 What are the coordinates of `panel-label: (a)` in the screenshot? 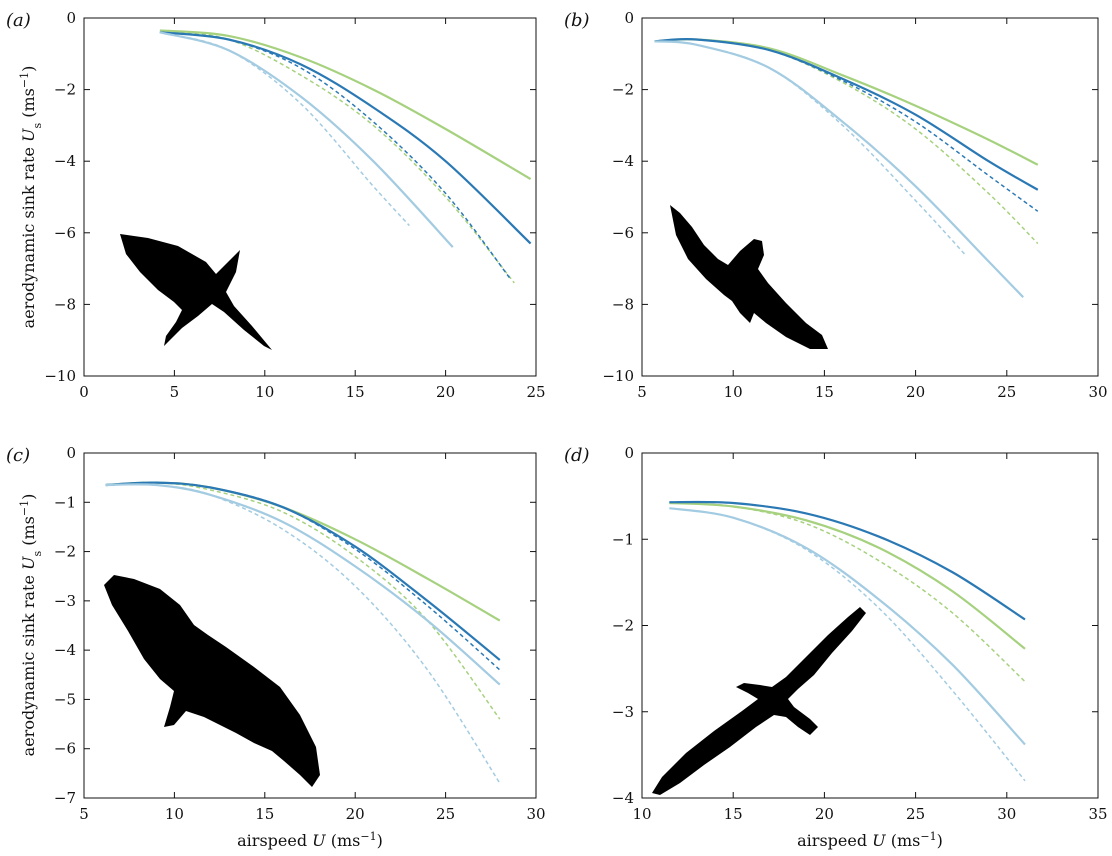 It's located at (18, 20).